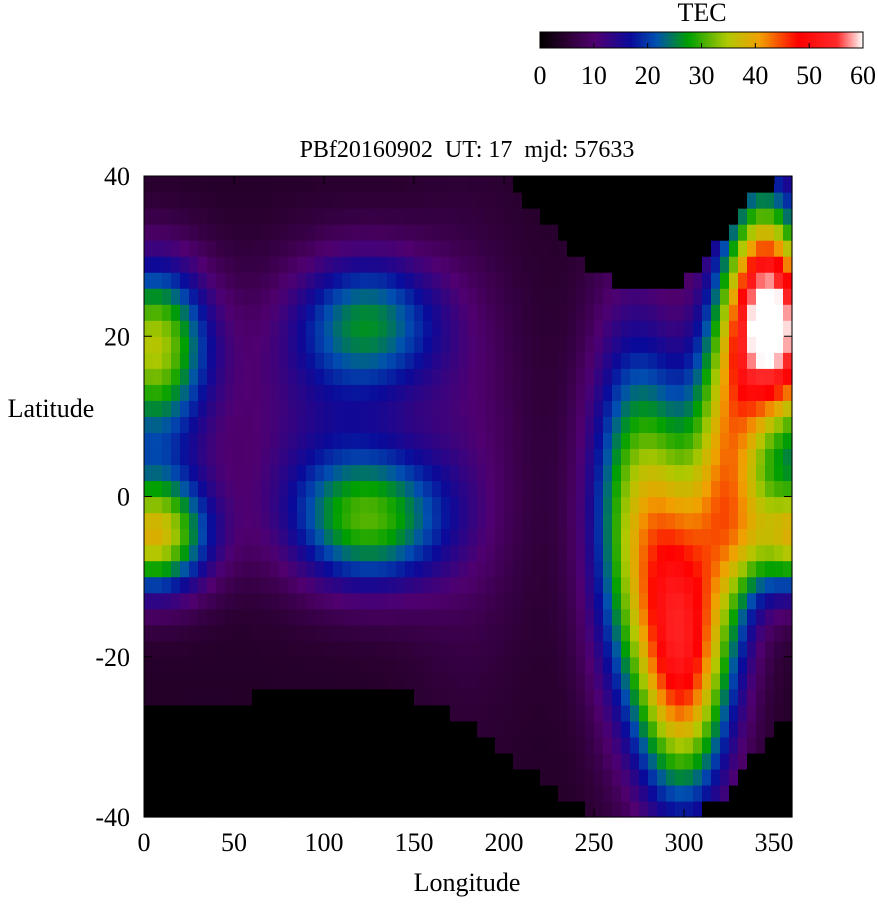  What do you see at coordinates (467, 150) in the screenshot?
I see `chart-title: PBf20160902 UT: 17 mjd: 57633` at bounding box center [467, 150].